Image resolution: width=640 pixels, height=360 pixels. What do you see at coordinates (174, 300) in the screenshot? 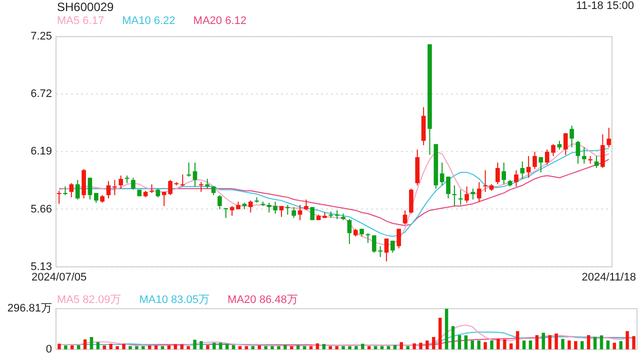
I see `text: MA10 83.05万` at bounding box center [174, 300].